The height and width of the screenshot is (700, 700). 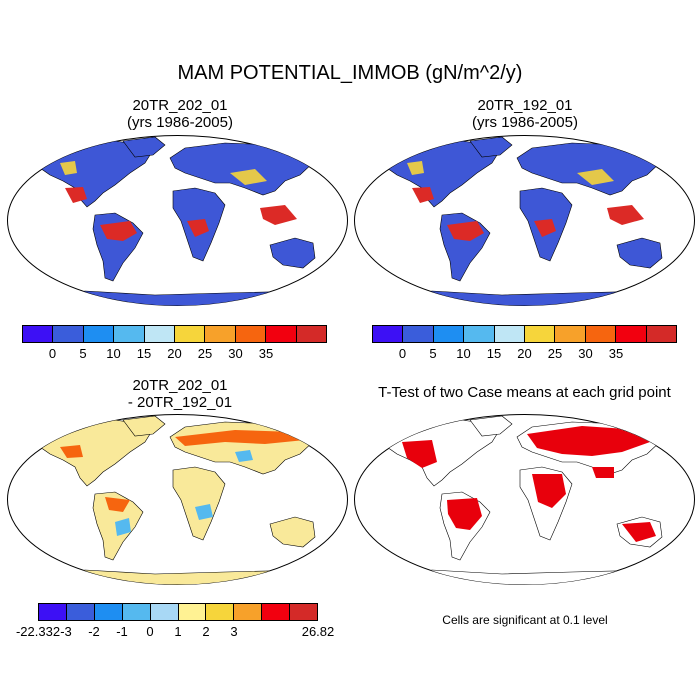 I want to click on panel-title-bottom-left: 20TR_202_01 - 20TR_192_01, so click(x=180, y=394).